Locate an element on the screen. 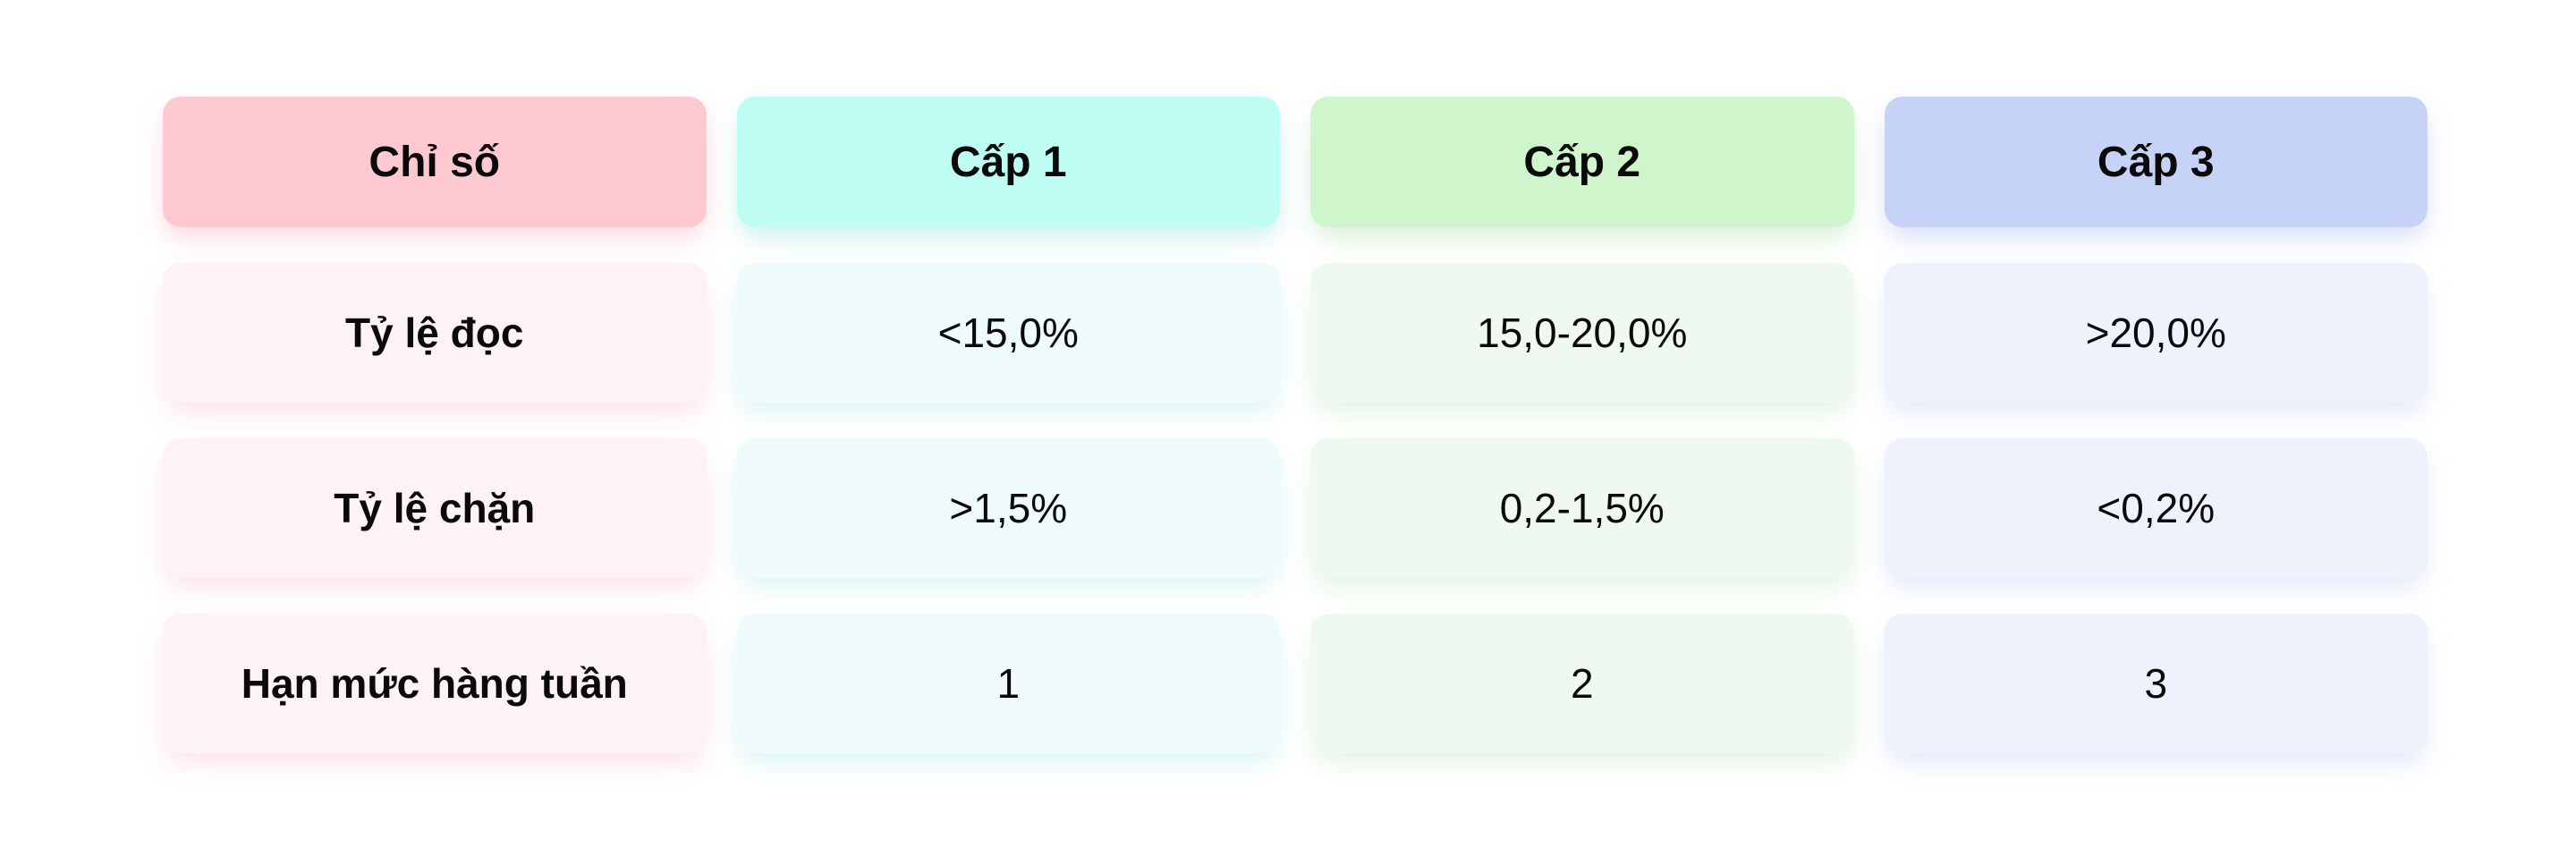  value-cell: >20,0% is located at coordinates (2156, 333).